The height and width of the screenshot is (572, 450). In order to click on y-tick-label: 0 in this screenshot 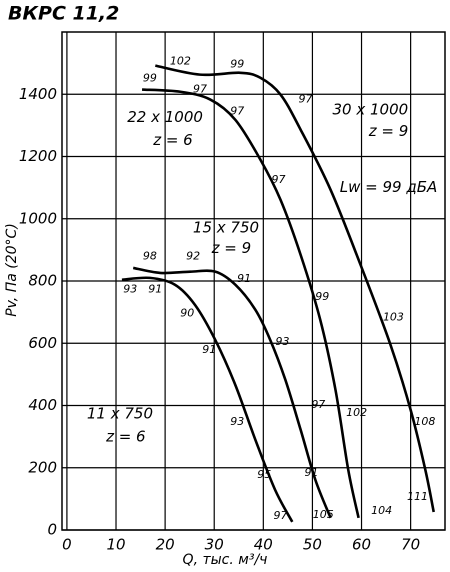, I will do `click(52, 530)`.